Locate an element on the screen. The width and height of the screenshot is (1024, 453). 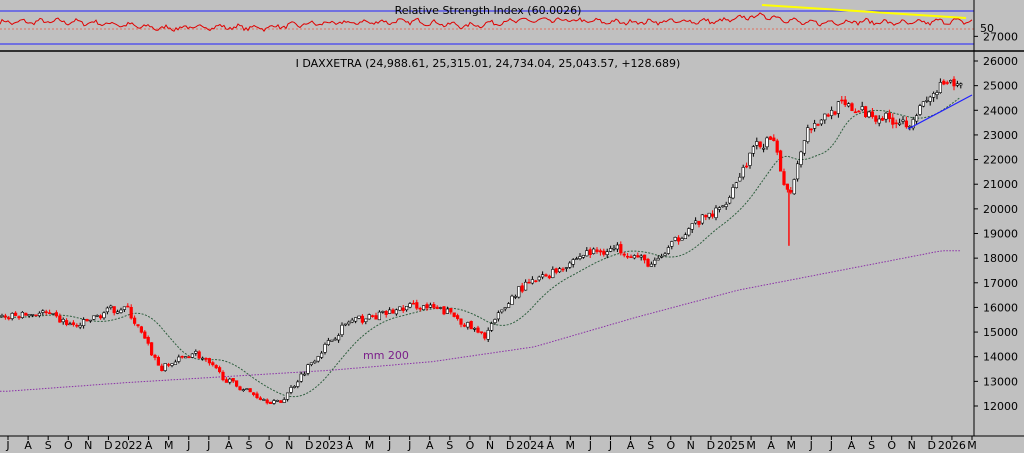
y-tick-label: 26000 is located at coordinates (1000, 61).